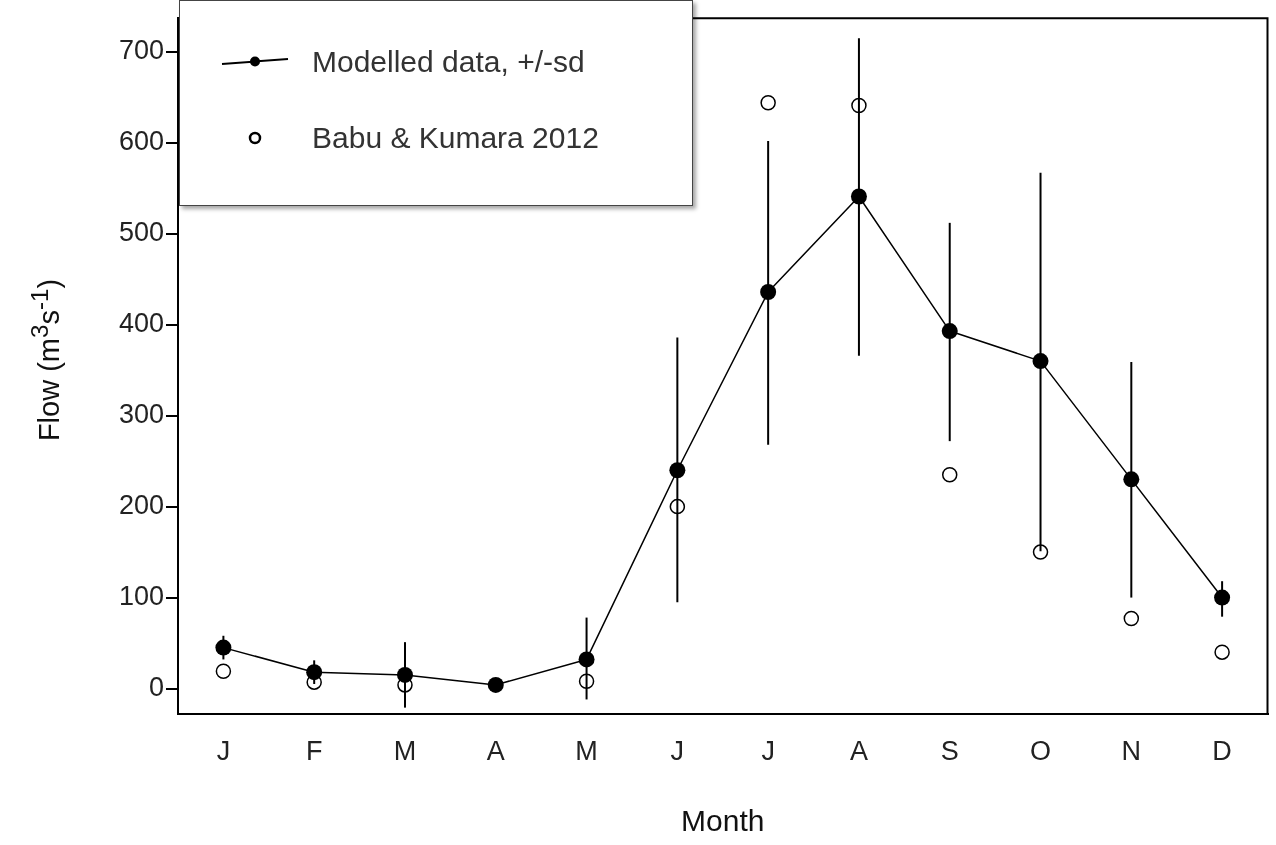  Describe the element at coordinates (314, 750) in the screenshot. I see `x-tick-label: F` at that location.